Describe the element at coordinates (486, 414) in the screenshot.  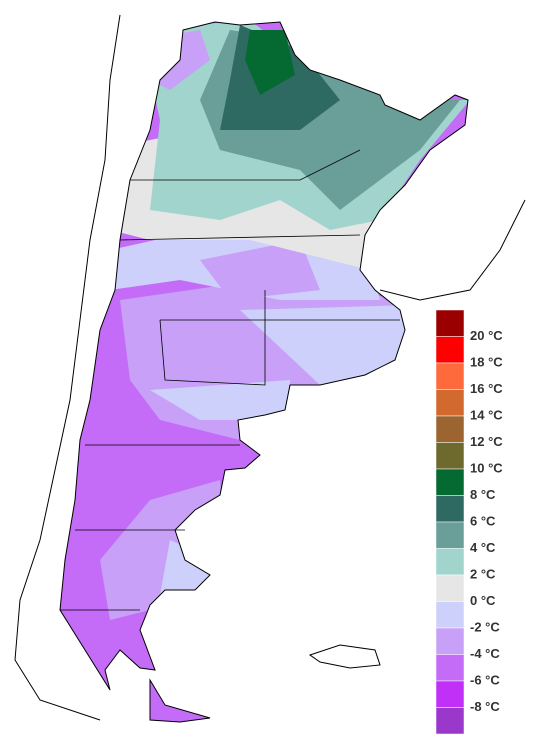
I see `legend-label: 14 °C` at that location.